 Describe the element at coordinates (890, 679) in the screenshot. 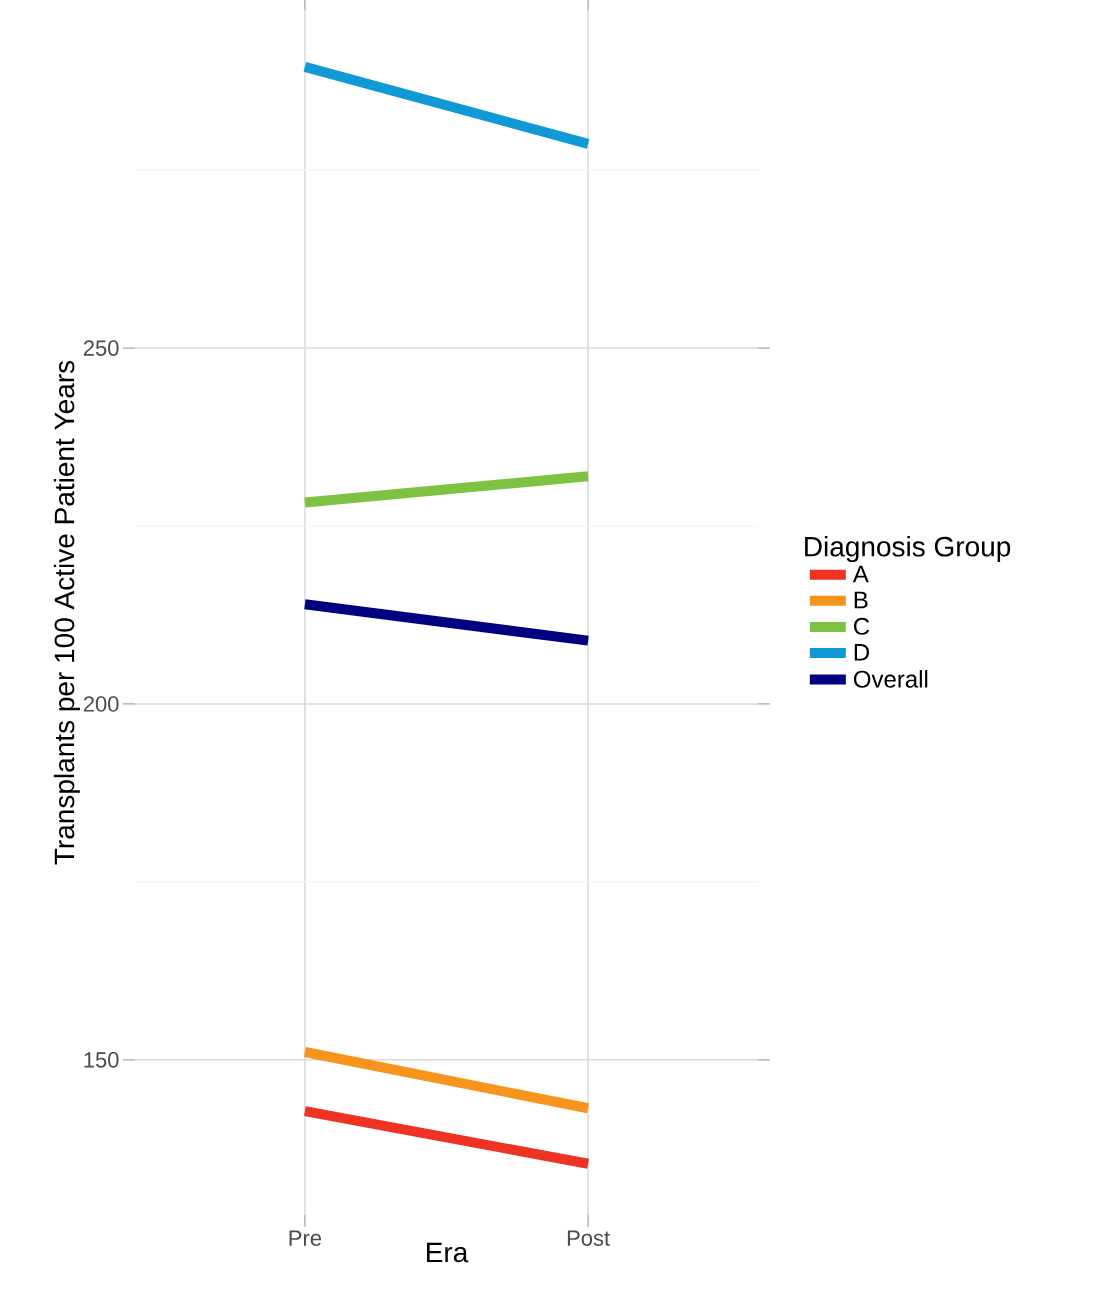

I see `legend-label: Overall` at that location.